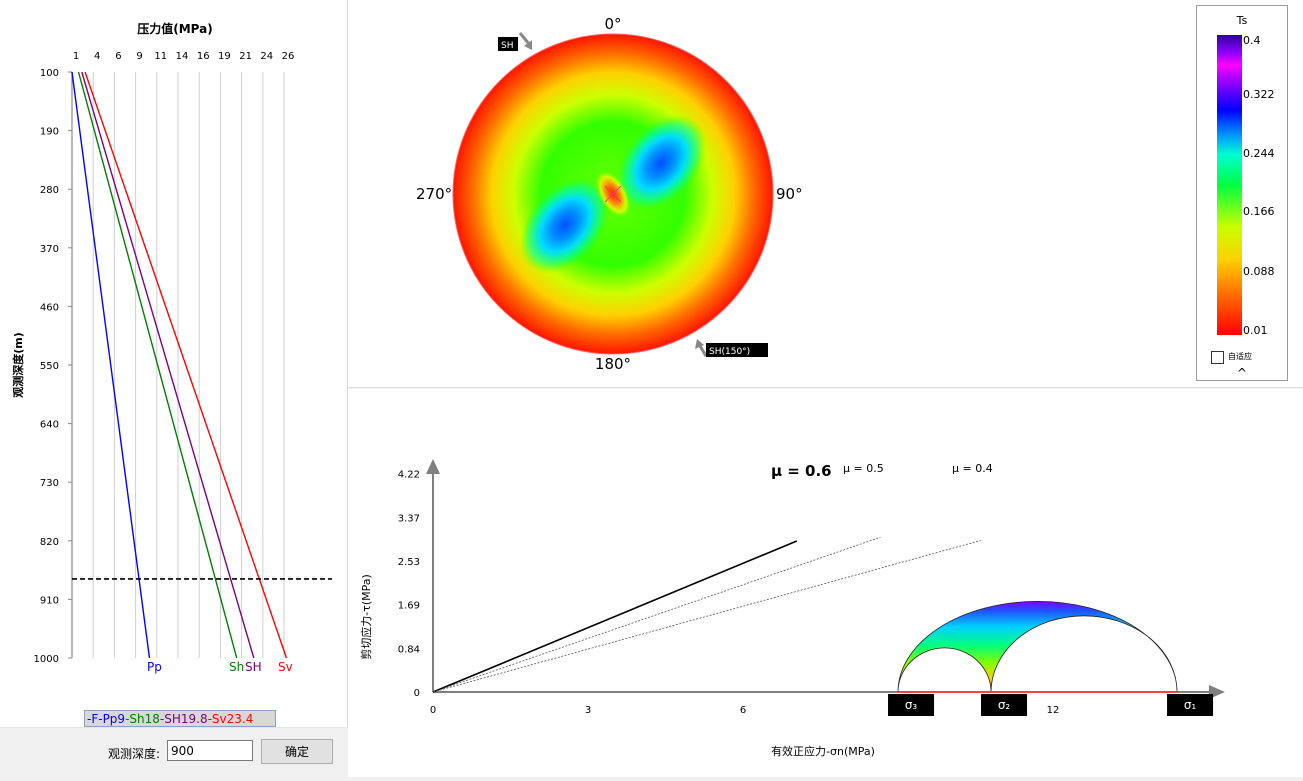 This screenshot has height=781, width=1303. Describe the element at coordinates (433, 466) in the screenshot. I see `y-axis-arrow-icon` at that location.